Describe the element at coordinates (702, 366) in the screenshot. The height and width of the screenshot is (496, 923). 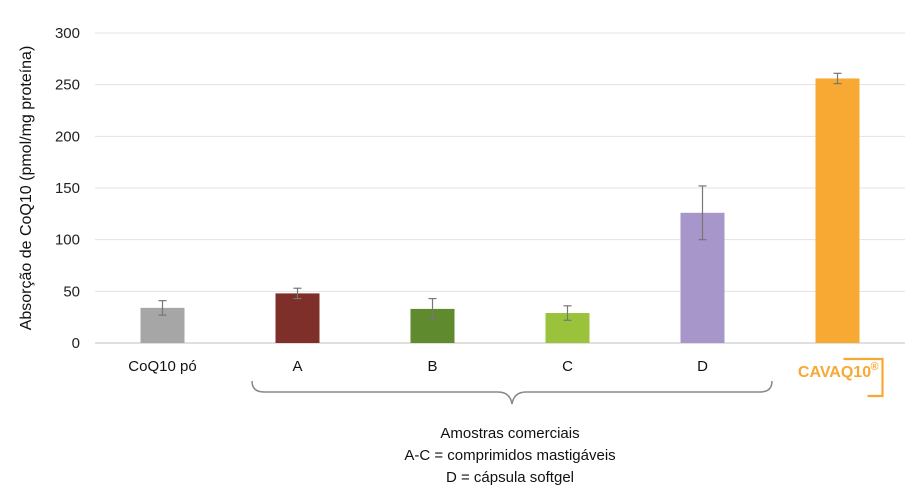
I see `x-tick-label: D` at that location.